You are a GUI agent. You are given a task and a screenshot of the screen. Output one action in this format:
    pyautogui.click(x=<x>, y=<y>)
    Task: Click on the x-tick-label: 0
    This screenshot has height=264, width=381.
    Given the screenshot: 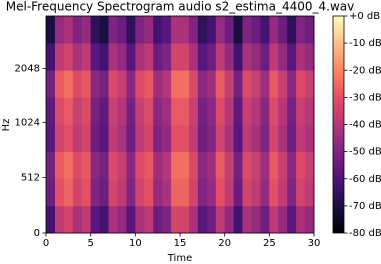 What is the action you would take?
    pyautogui.click(x=46, y=243)
    